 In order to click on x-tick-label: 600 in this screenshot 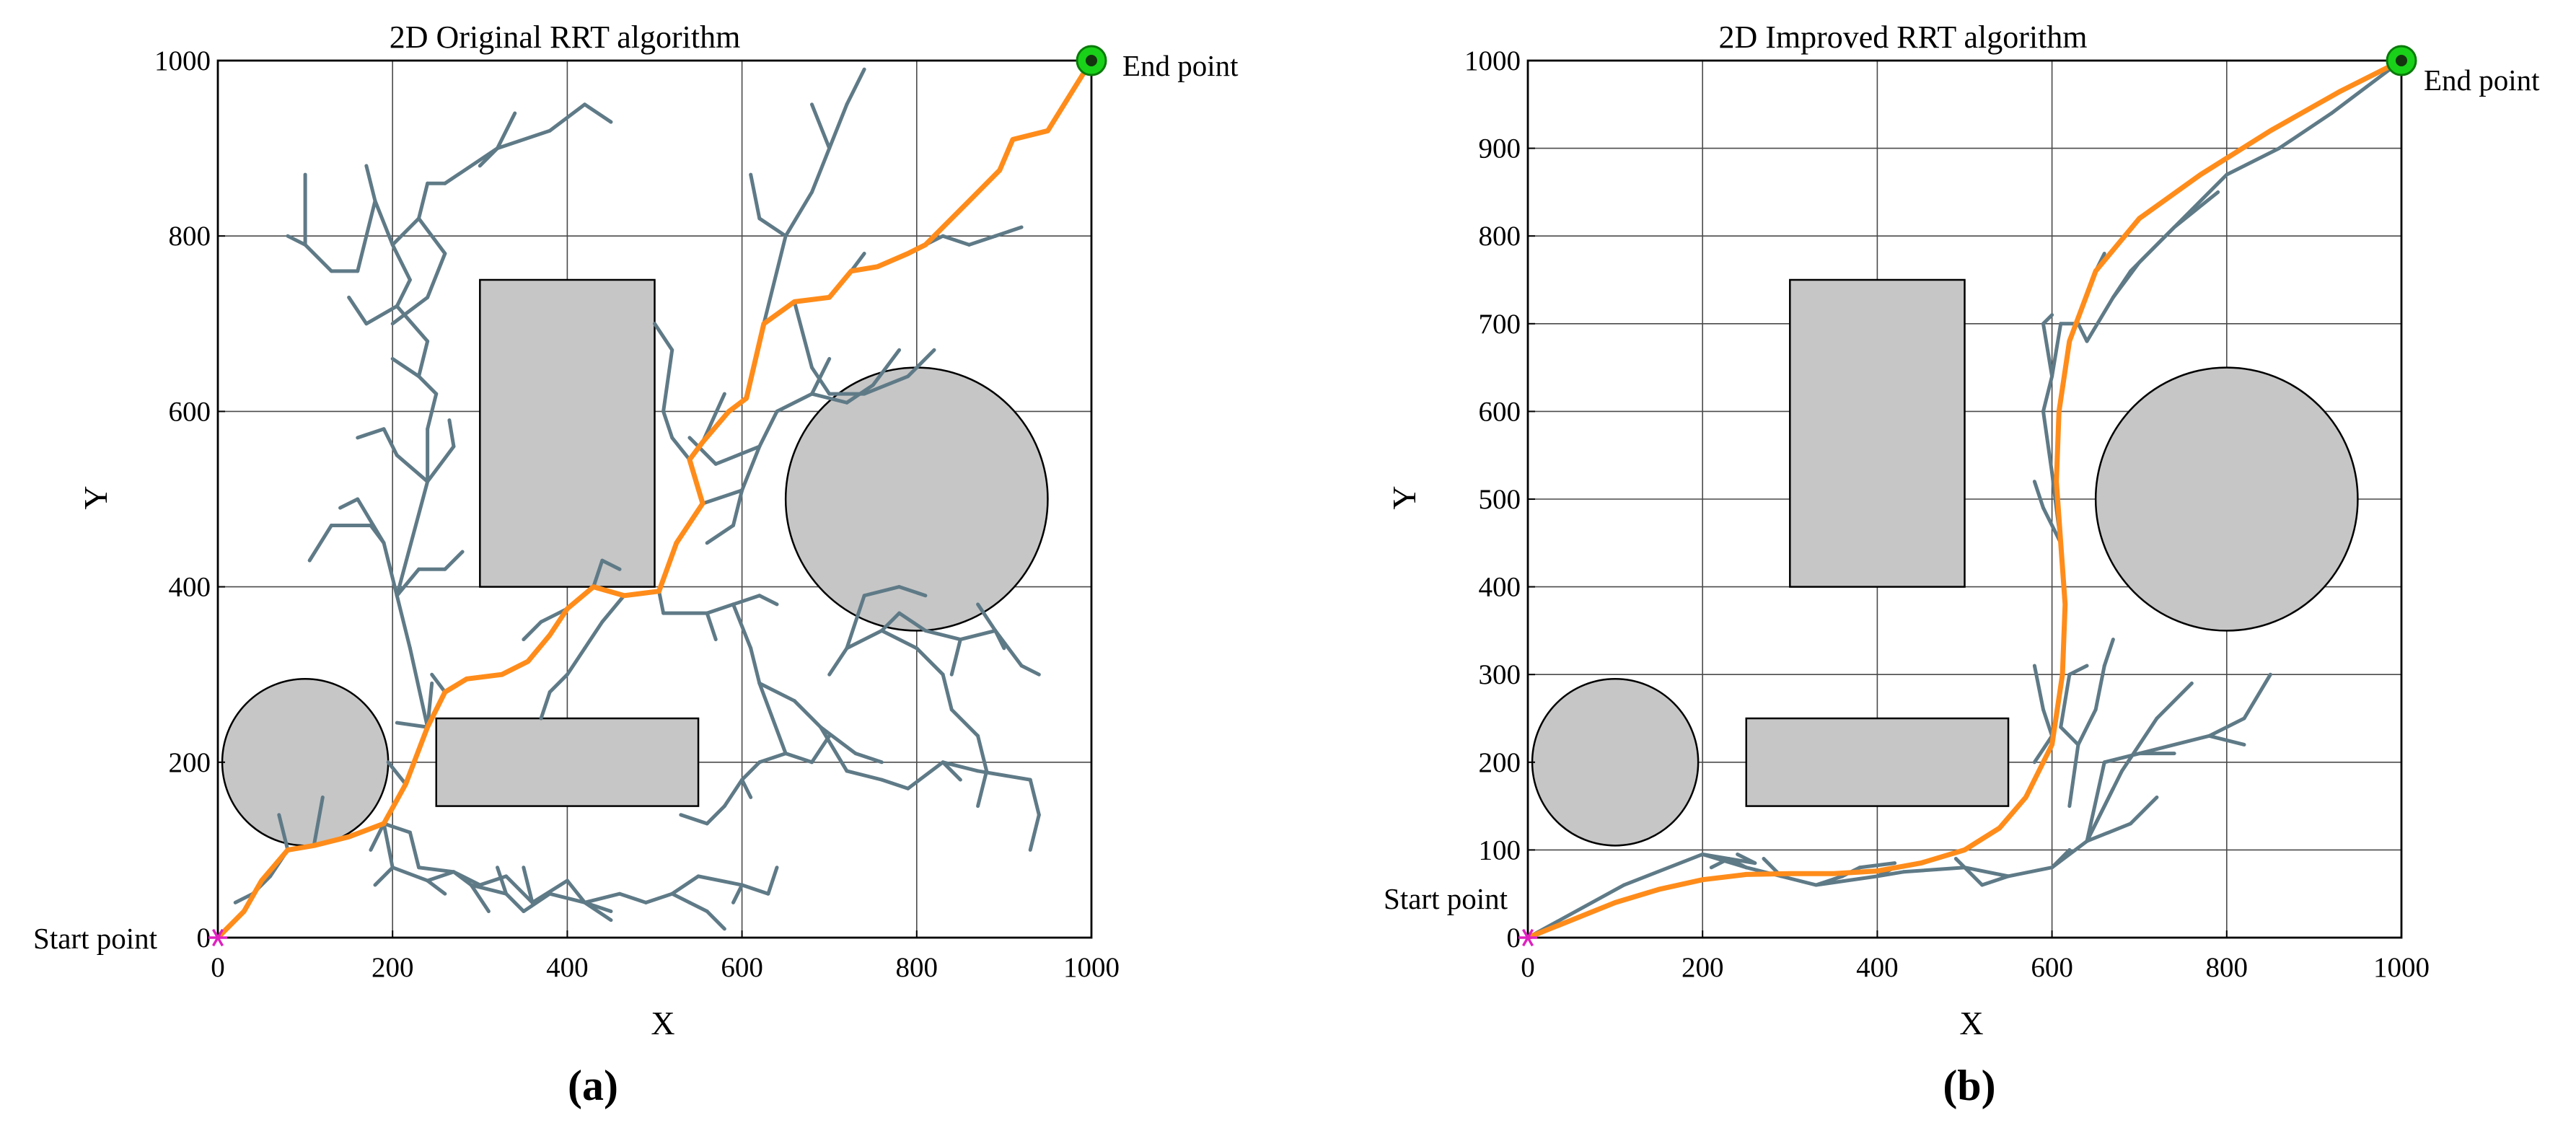, I will do `click(2052, 967)`.